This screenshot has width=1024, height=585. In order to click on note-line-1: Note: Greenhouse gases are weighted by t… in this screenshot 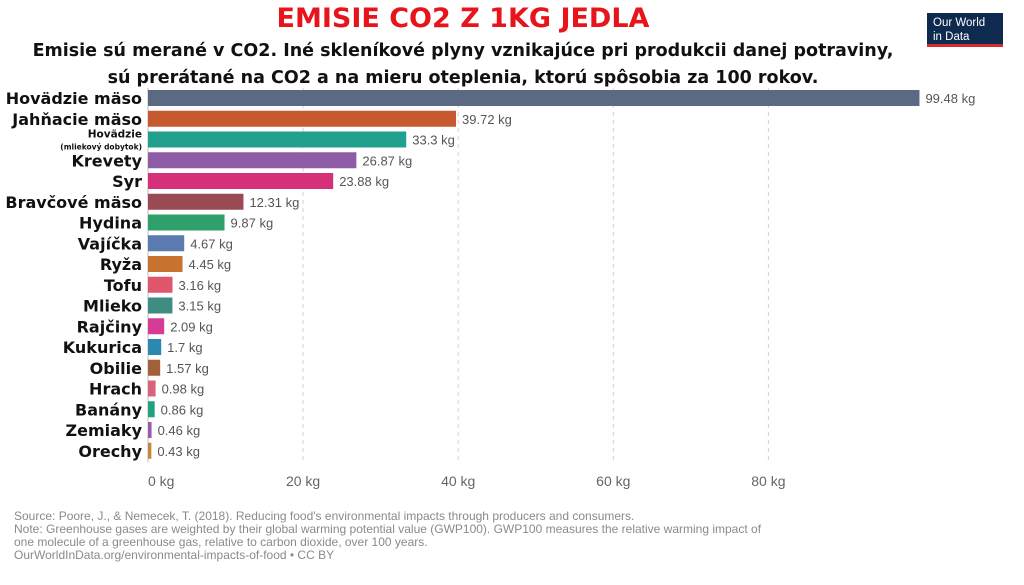, I will do `click(388, 529)`.